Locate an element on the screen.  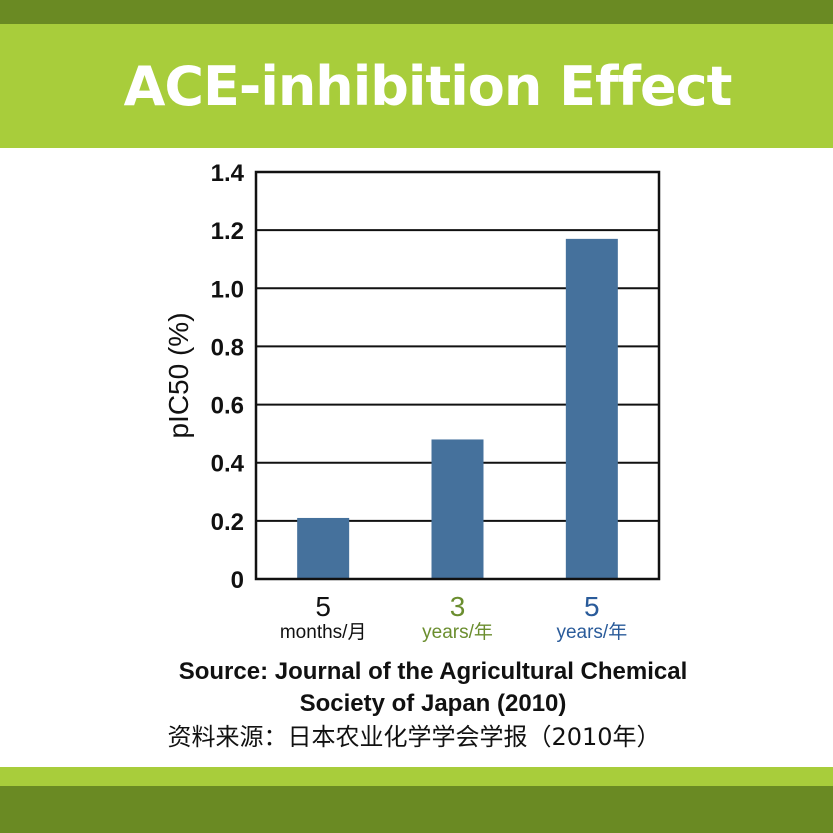
source-line-2: Society of Japan (2010) is located at coordinates (433, 703).